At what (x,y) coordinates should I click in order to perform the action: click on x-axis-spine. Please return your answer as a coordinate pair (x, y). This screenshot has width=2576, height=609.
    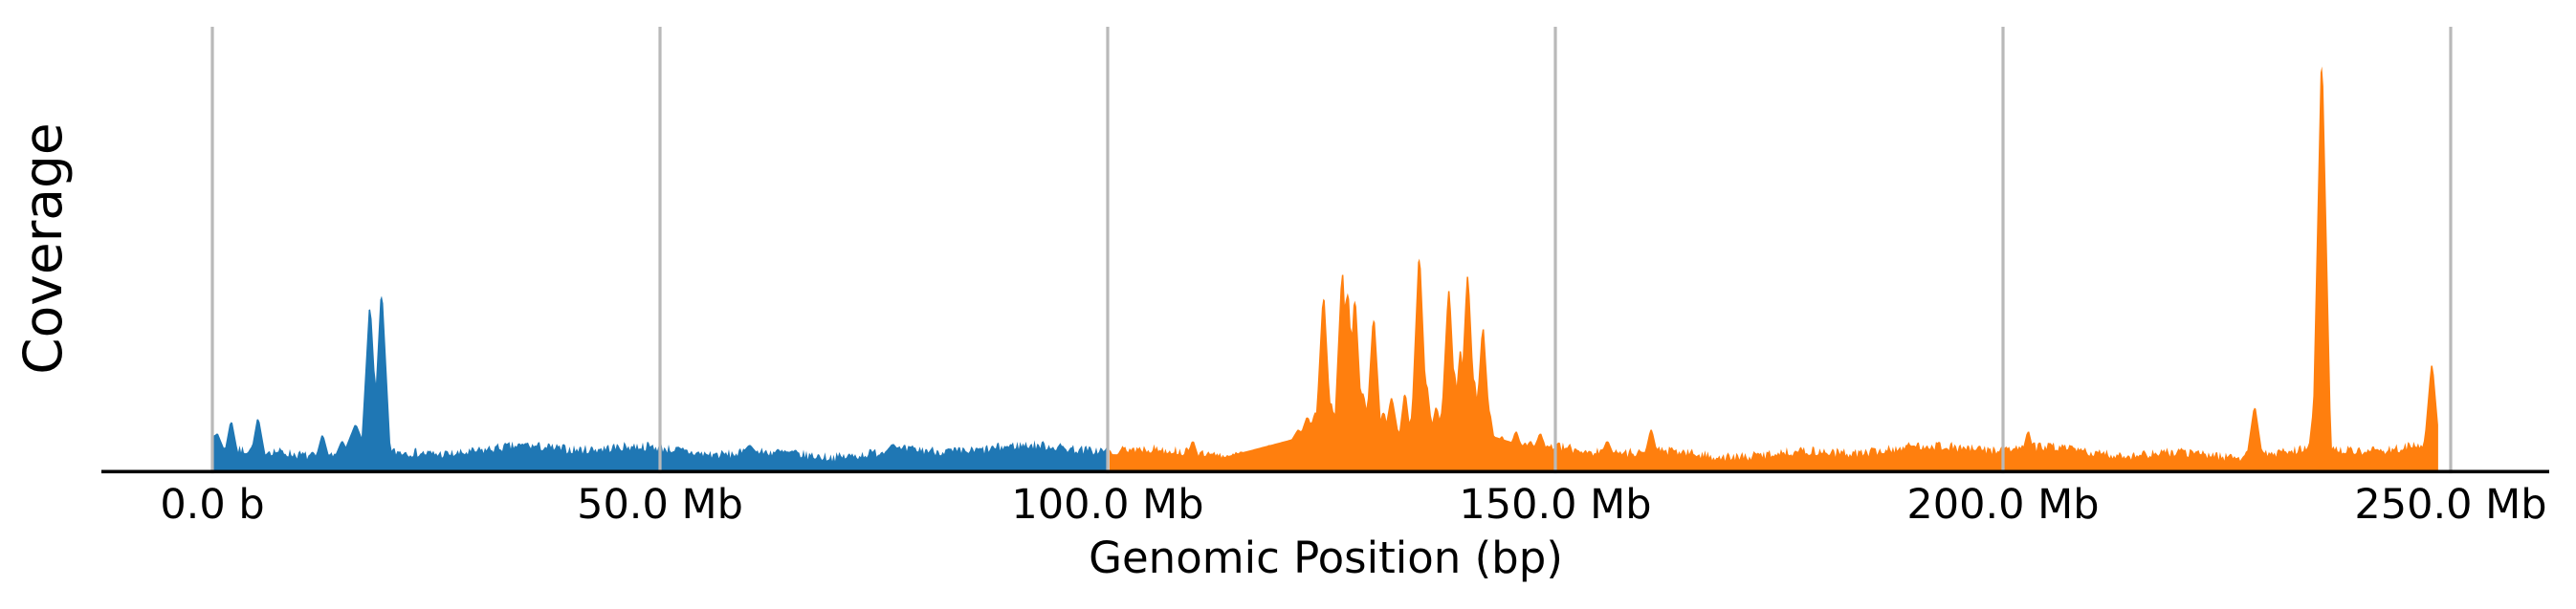
    Looking at the image, I should click on (1325, 471).